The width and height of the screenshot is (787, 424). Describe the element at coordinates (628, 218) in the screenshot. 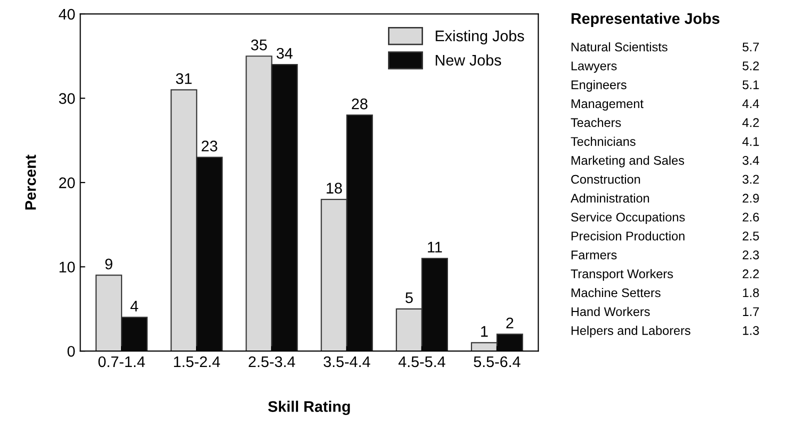

I see `category-label: Service Occupations` at that location.